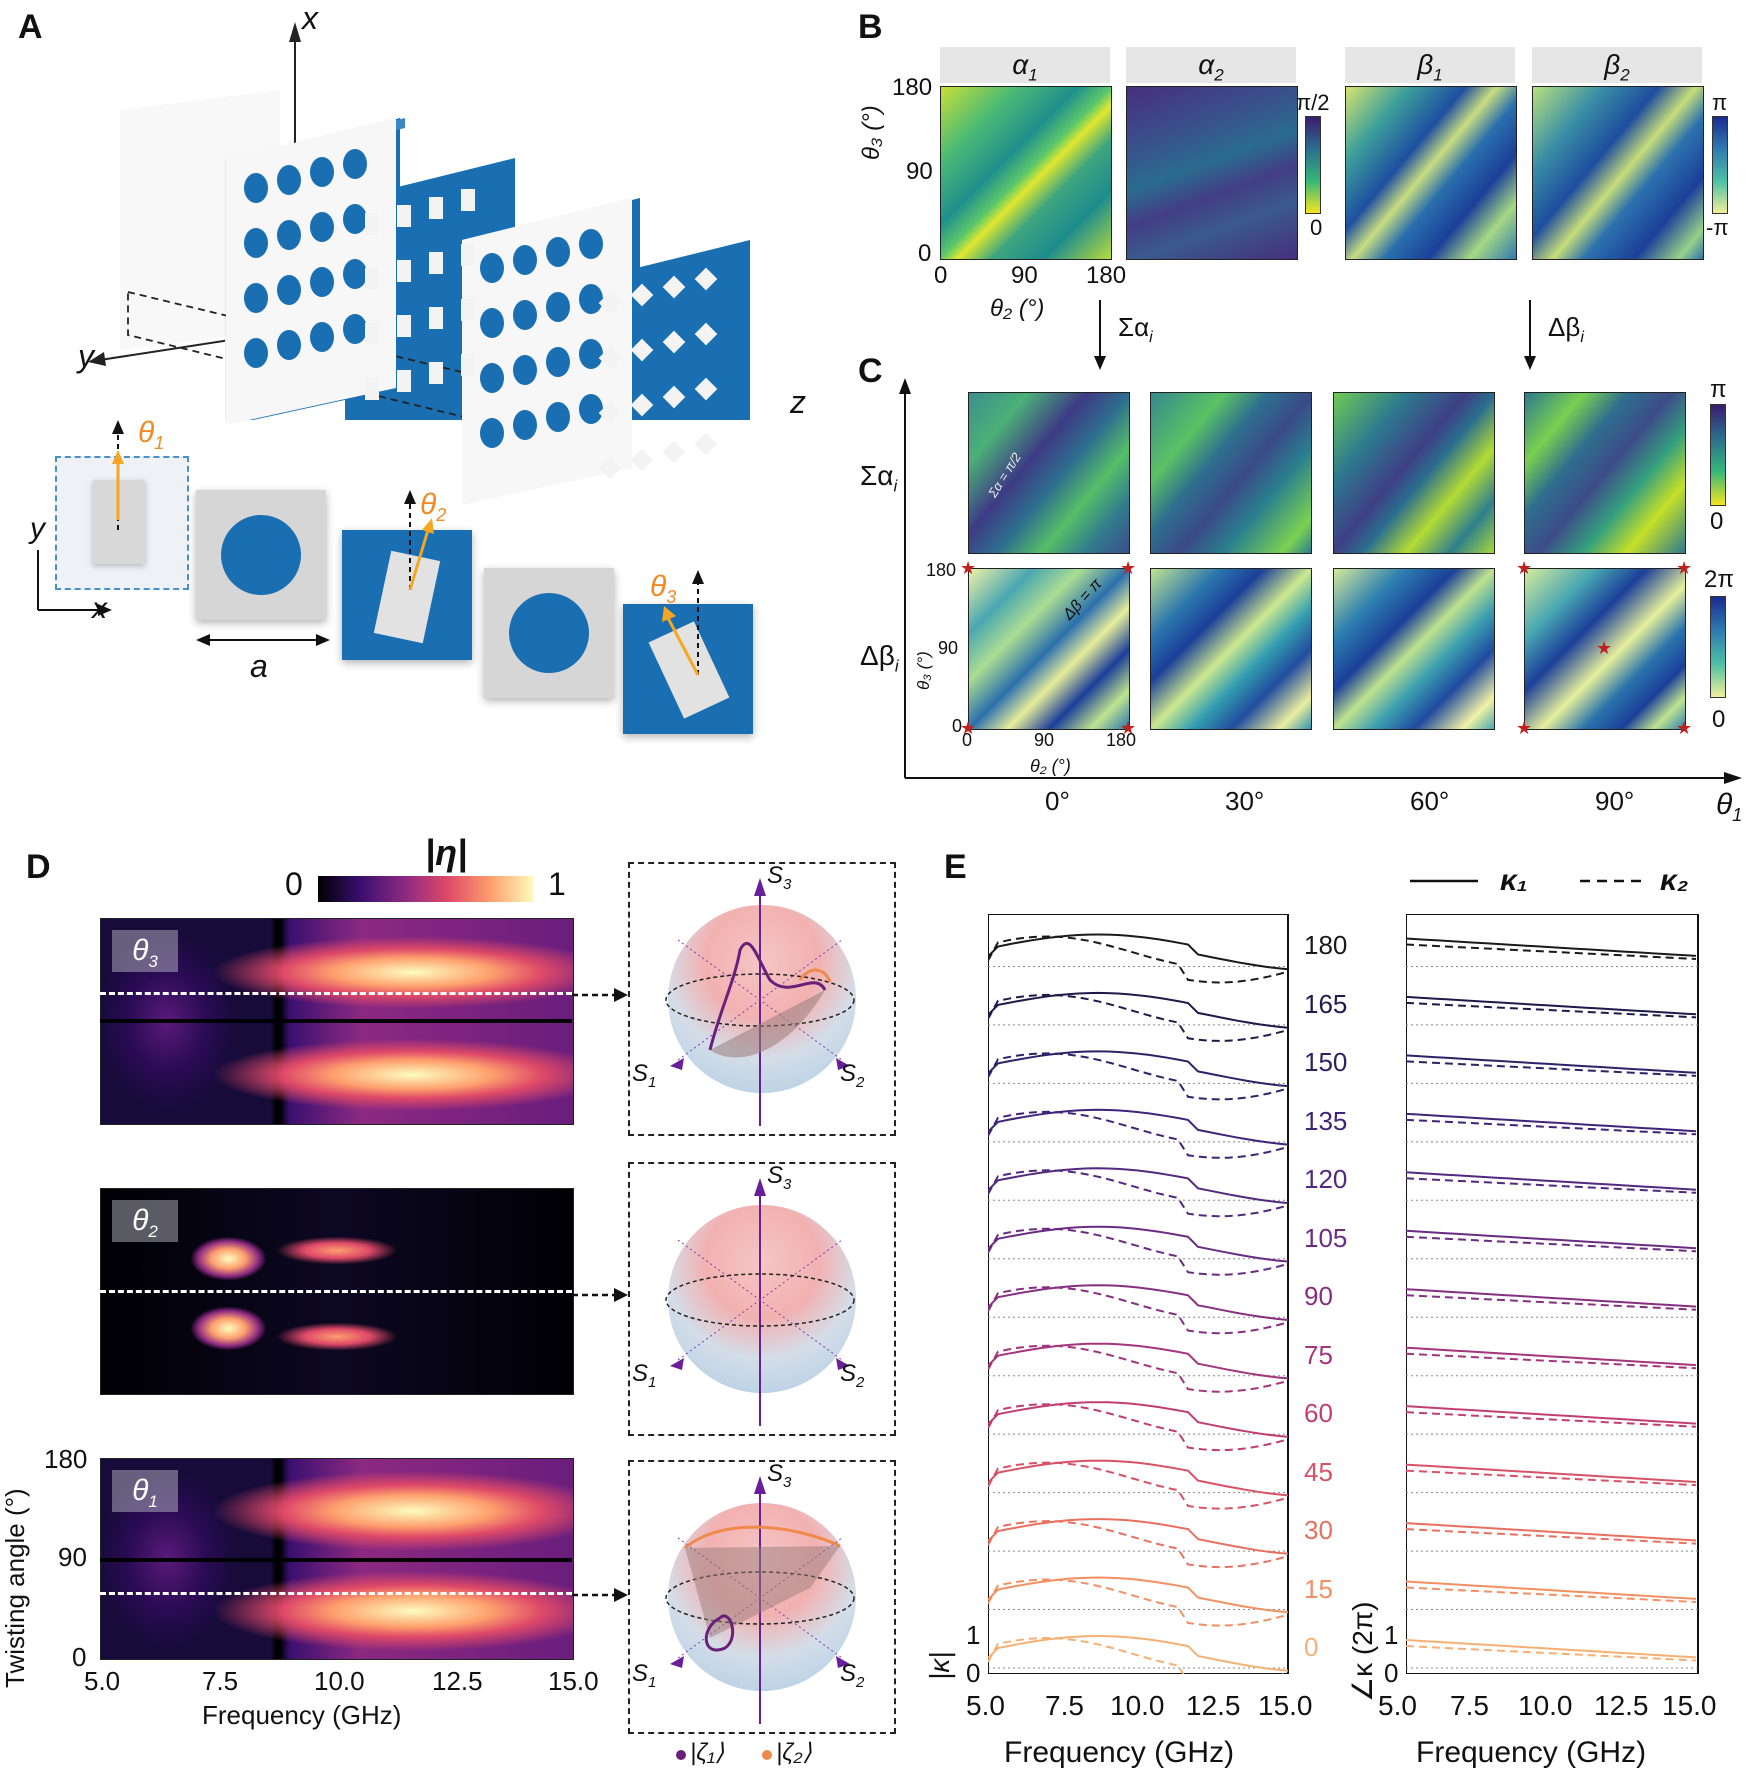 This screenshot has height=1782, width=1750. Describe the element at coordinates (1674, 880) in the screenshot. I see `legend-kappa2: κ₂` at that location.